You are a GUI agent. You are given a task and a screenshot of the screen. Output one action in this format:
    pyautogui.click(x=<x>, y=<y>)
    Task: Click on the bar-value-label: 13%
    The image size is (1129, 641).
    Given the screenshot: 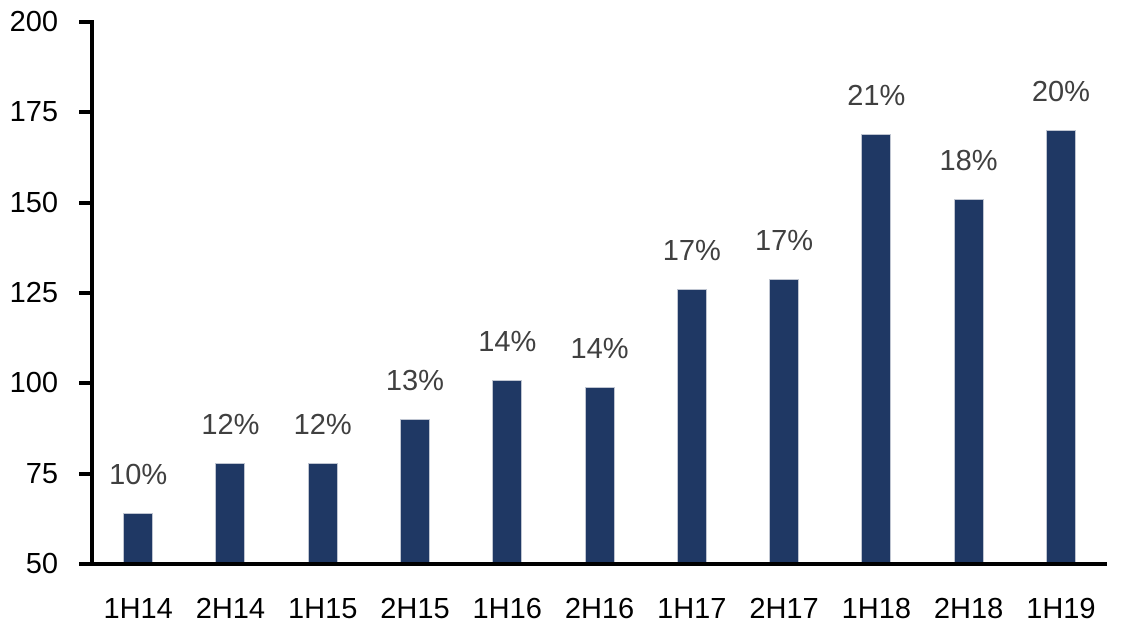 What is the action you would take?
    pyautogui.click(x=414, y=381)
    